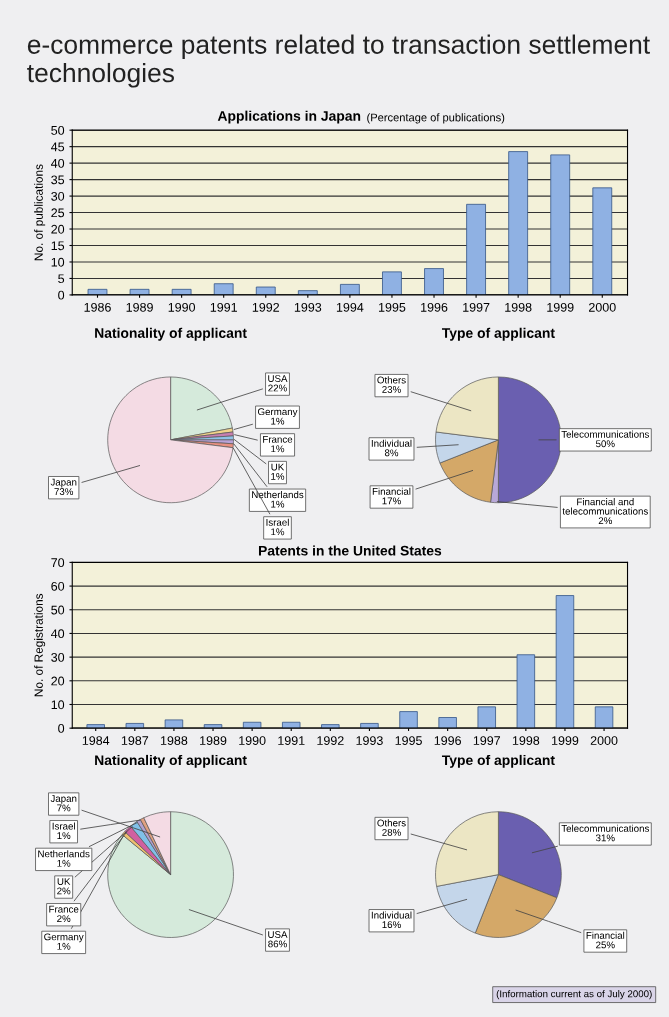 This screenshot has width=669, height=1017. What do you see at coordinates (40, 645) in the screenshot?
I see `y-axis-title: No. of Registrations` at bounding box center [40, 645].